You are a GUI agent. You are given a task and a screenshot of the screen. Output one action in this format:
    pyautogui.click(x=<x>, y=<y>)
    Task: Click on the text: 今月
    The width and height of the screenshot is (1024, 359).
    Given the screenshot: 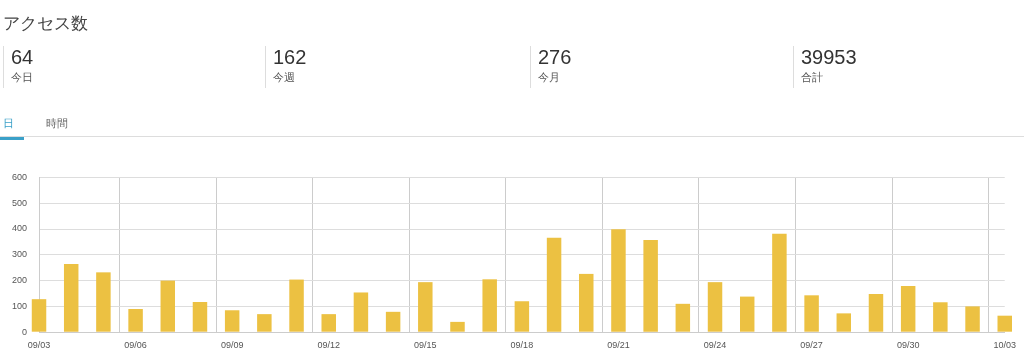 What is the action you would take?
    pyautogui.click(x=549, y=77)
    